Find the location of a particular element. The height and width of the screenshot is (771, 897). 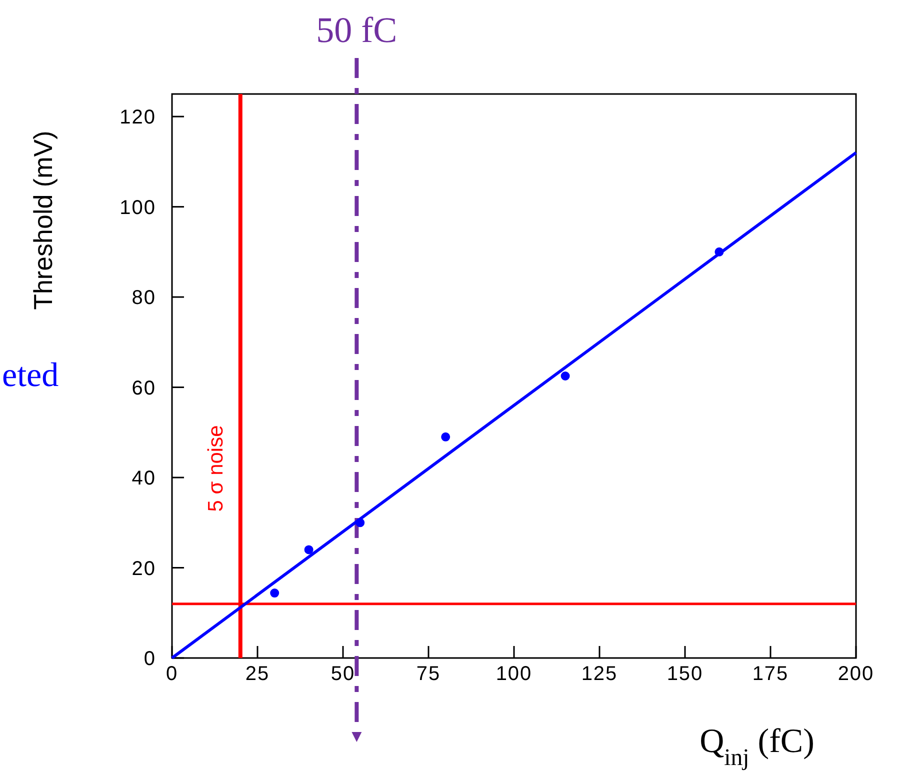

y-tick-label: 0 is located at coordinates (150, 659).